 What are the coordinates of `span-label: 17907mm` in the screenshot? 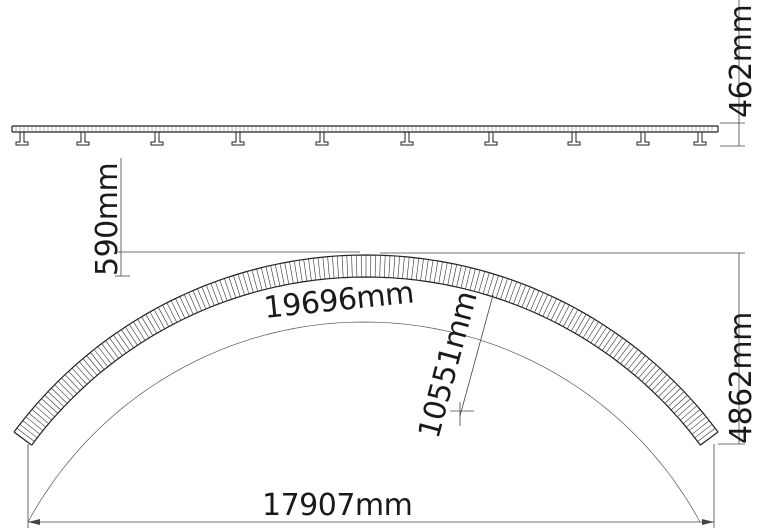 It's located at (337, 505).